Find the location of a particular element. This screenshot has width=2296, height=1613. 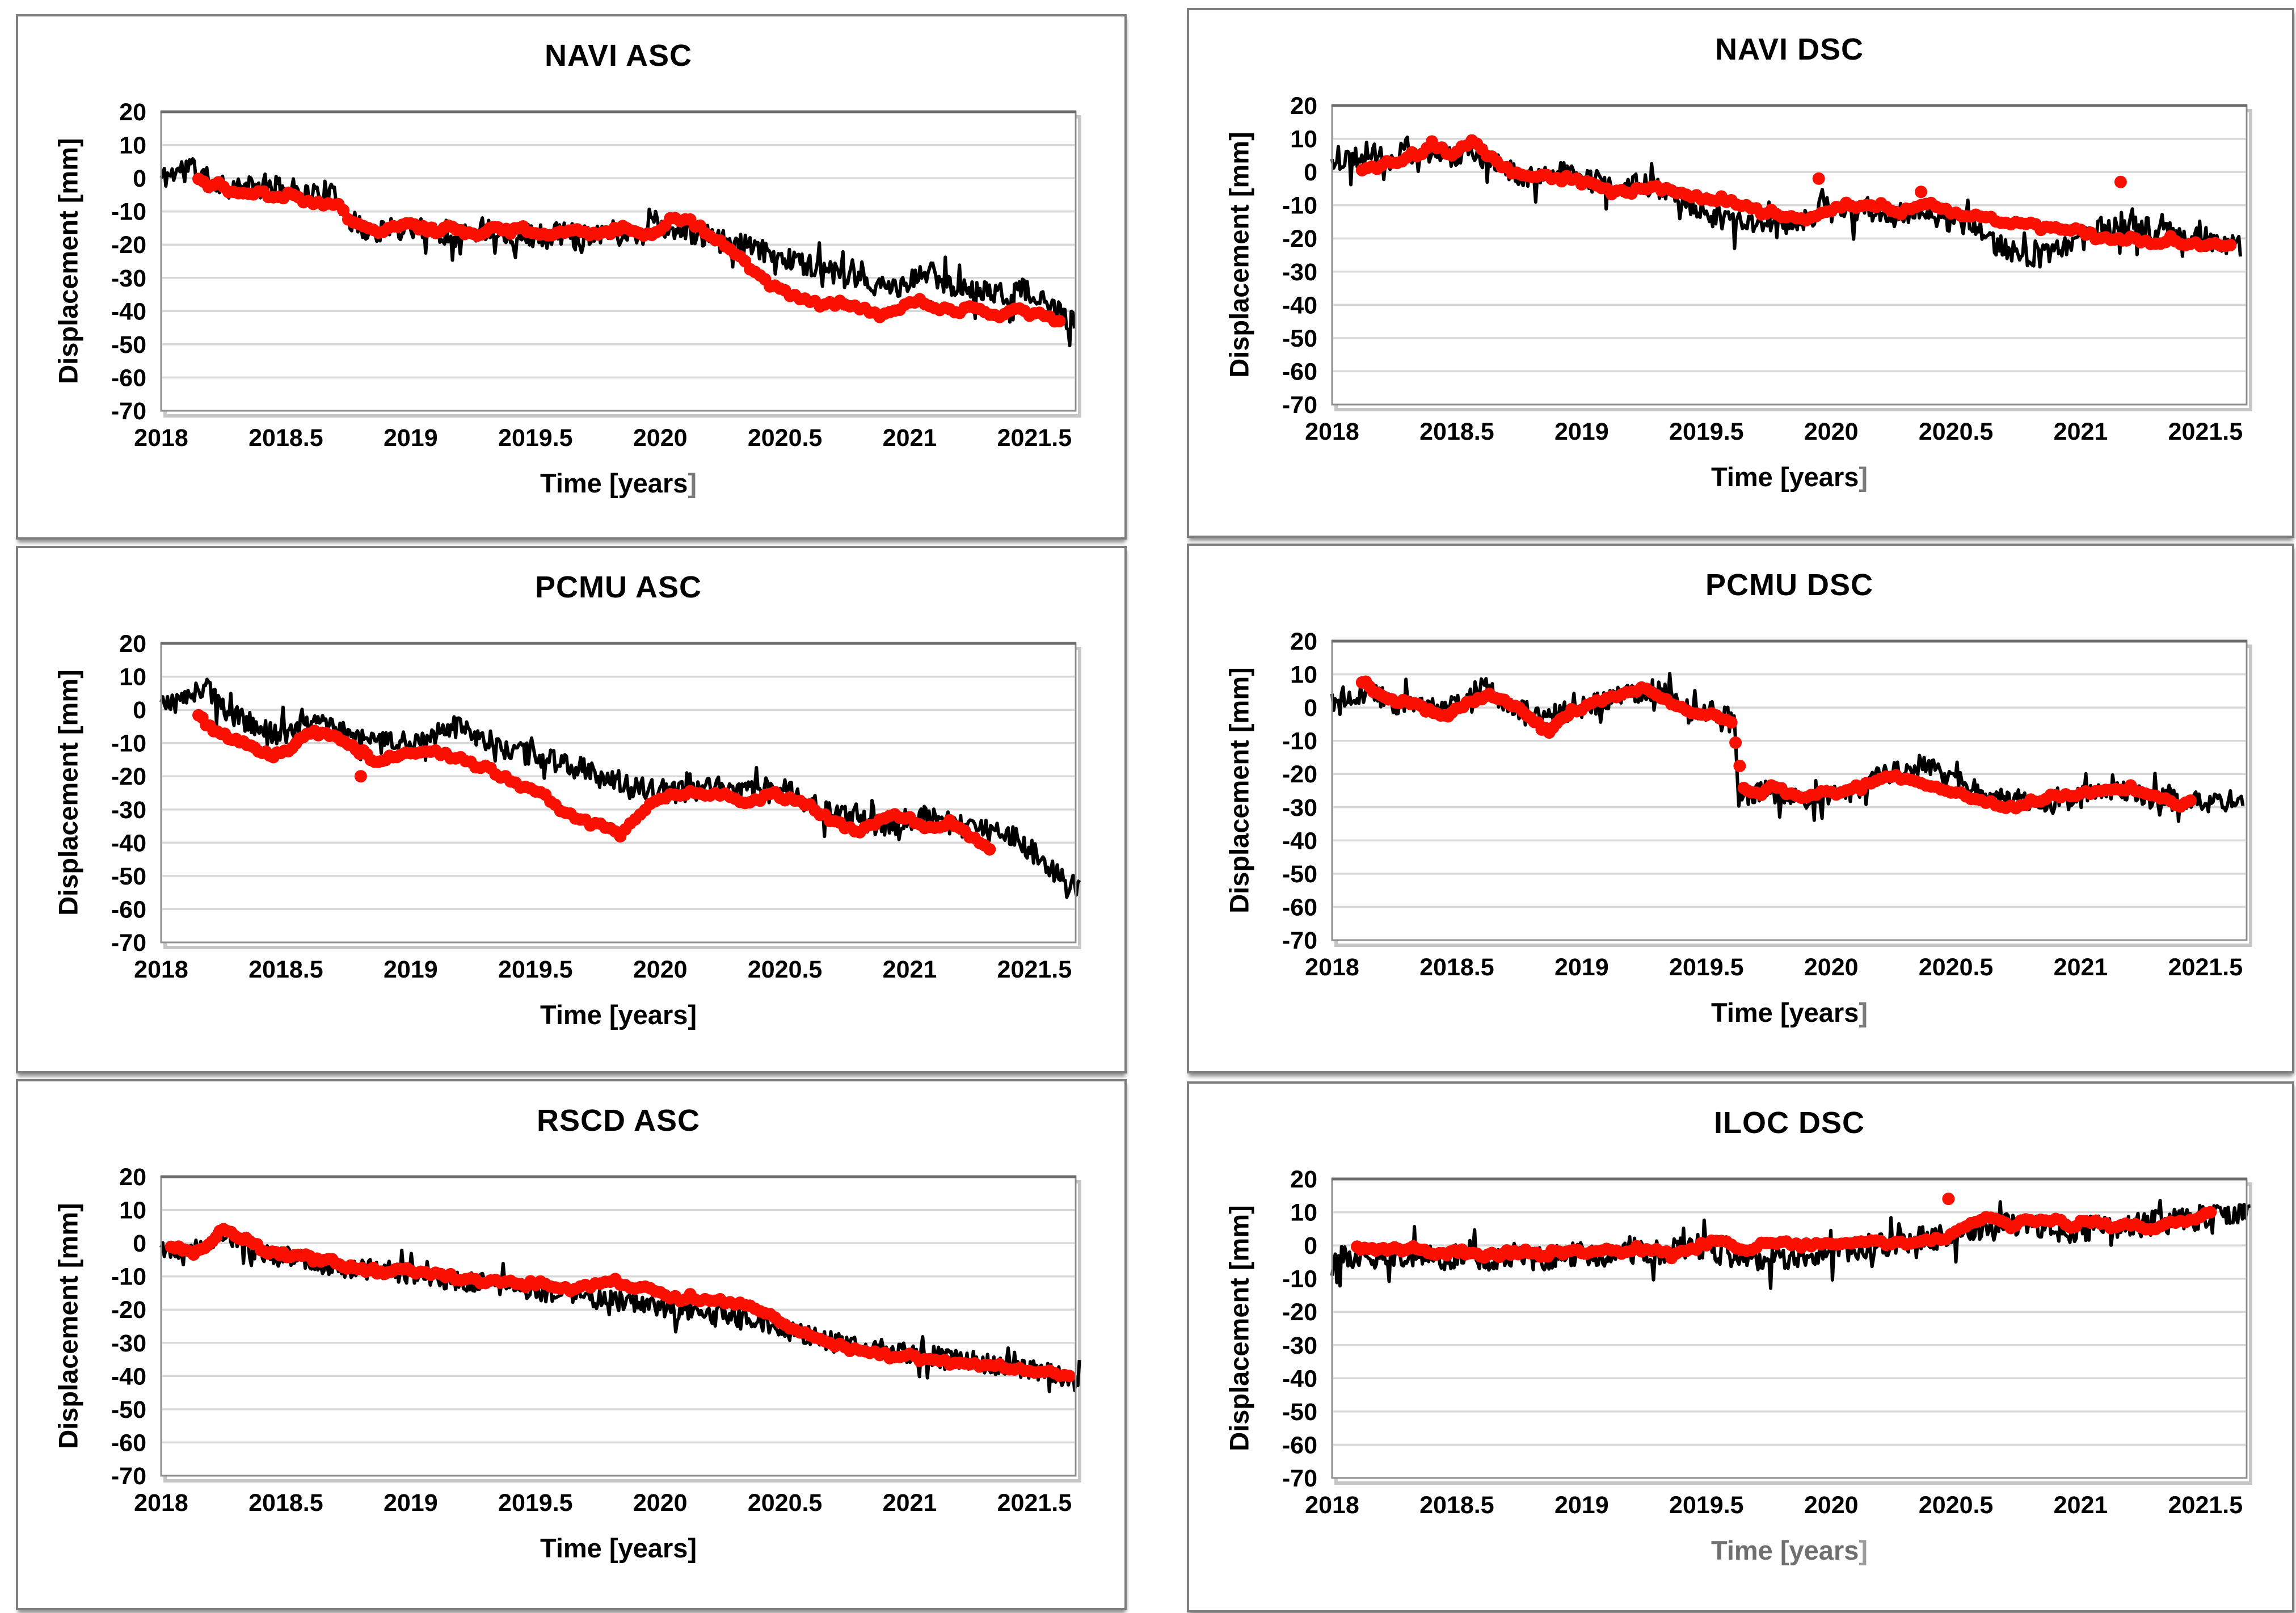

chart-title: PCMU DSC is located at coordinates (1789, 585).